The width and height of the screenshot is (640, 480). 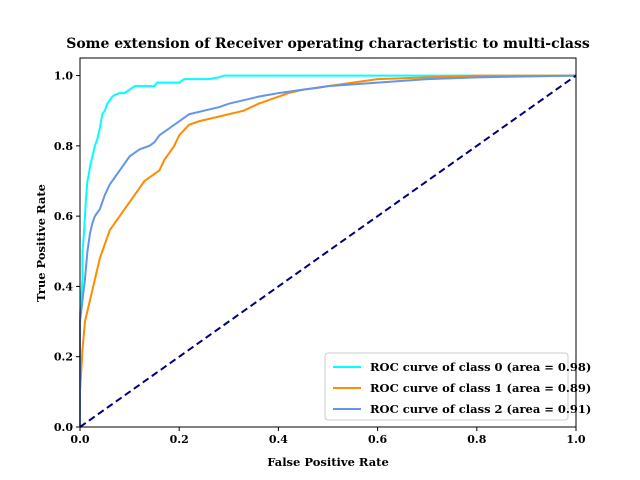 What do you see at coordinates (278, 439) in the screenshot?
I see `x-tick-label: 0.4` at bounding box center [278, 439].